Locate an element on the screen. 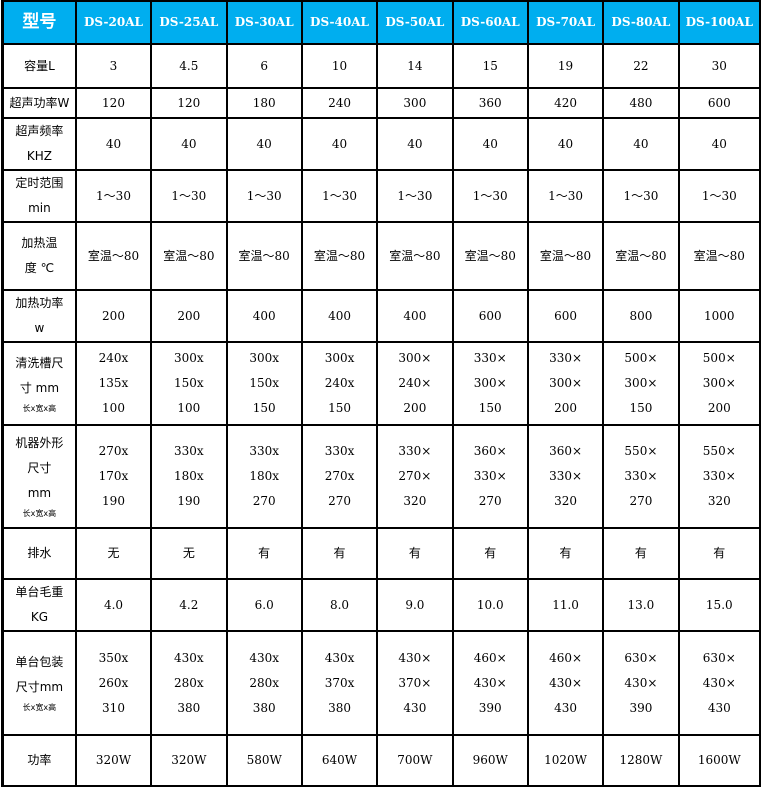 The image size is (762, 787). row-label-line: 超声功率W is located at coordinates (39, 102).